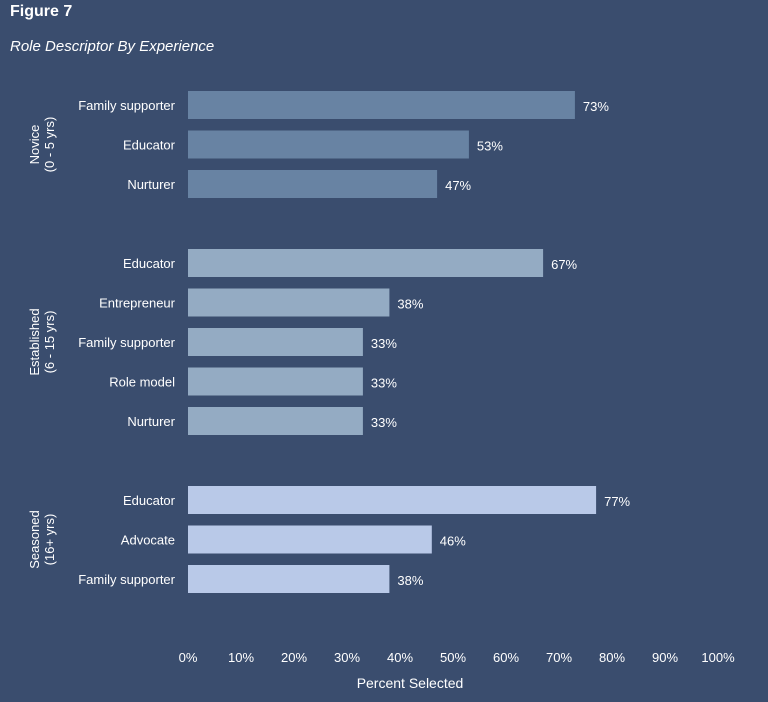  Describe the element at coordinates (559, 657) in the screenshot. I see `x-tick-label: 70%` at that location.